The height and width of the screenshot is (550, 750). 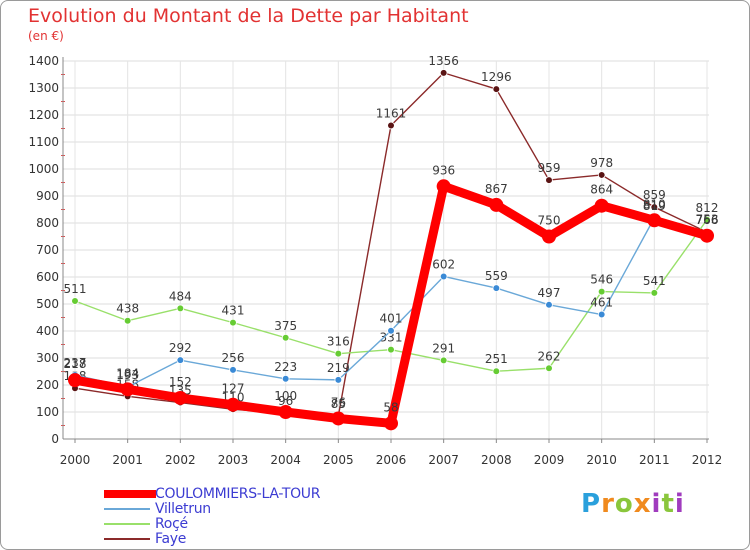 I want to click on data-label: 85, so click(x=338, y=404).